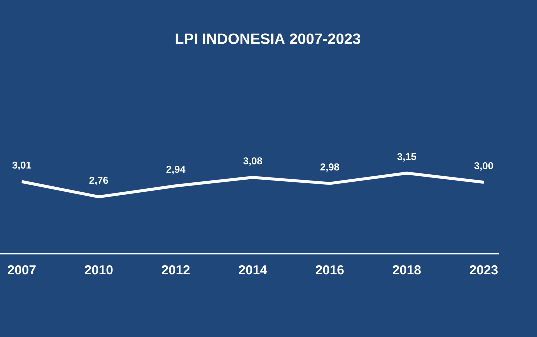 Image resolution: width=537 pixels, height=337 pixels. I want to click on data-label: 3,01, so click(22, 166).